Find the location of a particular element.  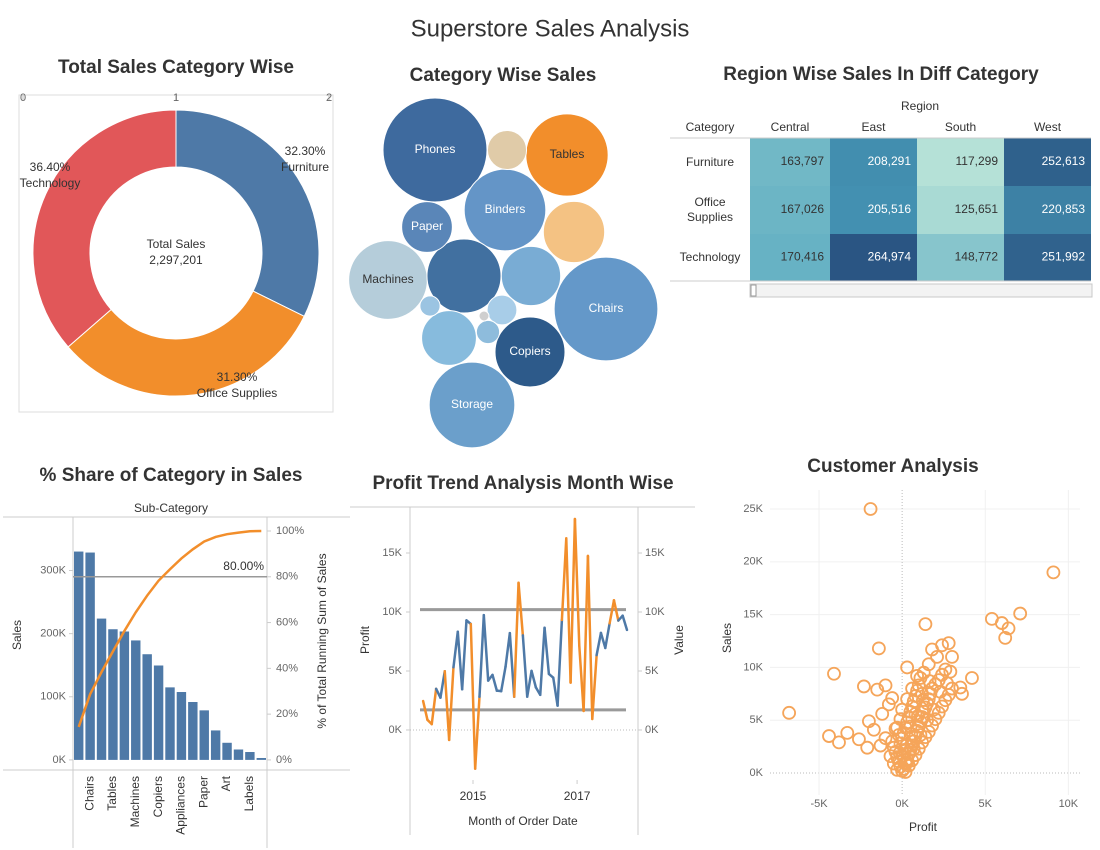

row-label: Furniture is located at coordinates (710, 161).